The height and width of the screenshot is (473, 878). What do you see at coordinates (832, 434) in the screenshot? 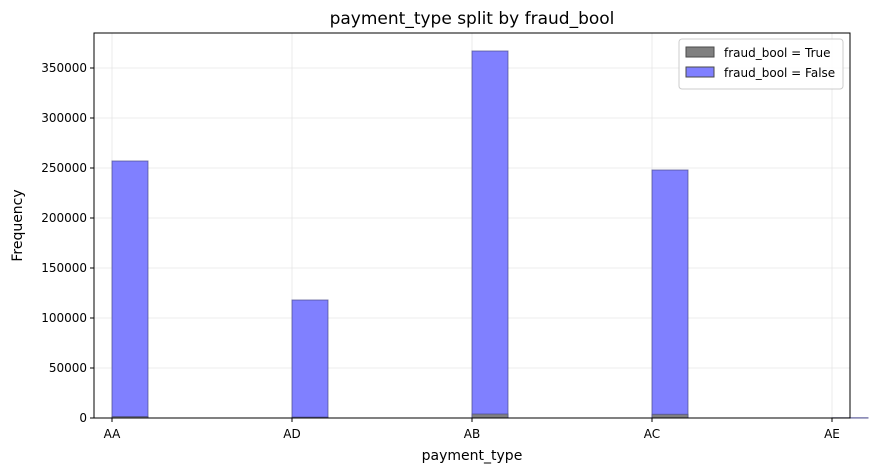
I see `x-tick-label: AE` at bounding box center [832, 434].